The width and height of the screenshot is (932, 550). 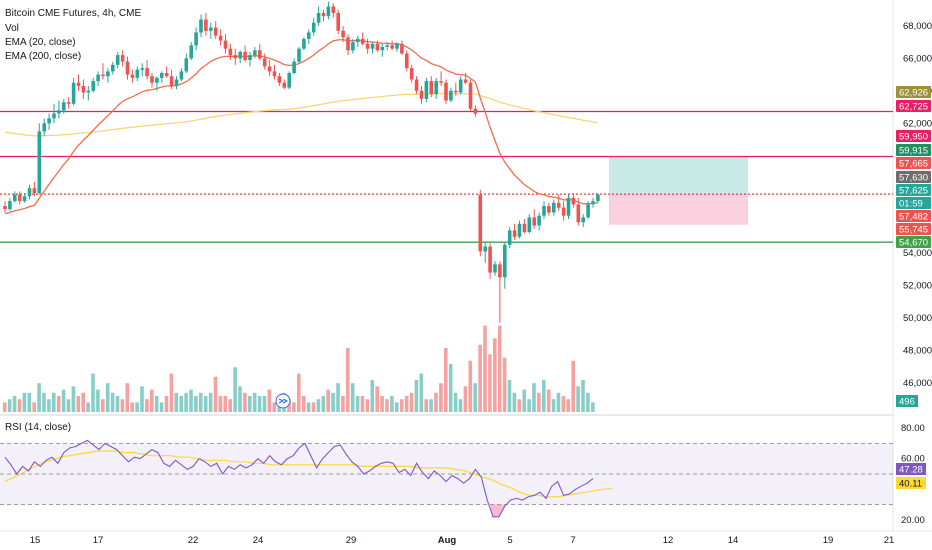 I want to click on time-tick-label: 21, so click(x=889, y=540).